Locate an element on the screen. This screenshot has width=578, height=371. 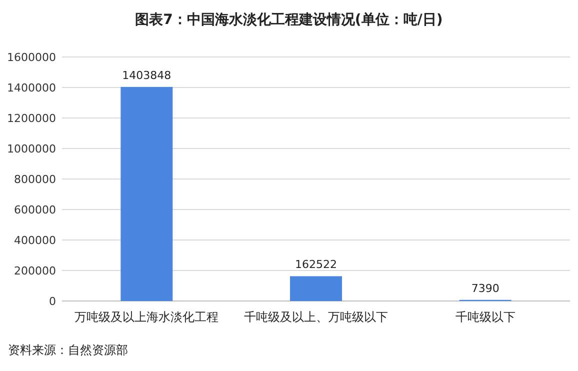
text: 资料来源：自然资源部 is located at coordinates (68, 350).